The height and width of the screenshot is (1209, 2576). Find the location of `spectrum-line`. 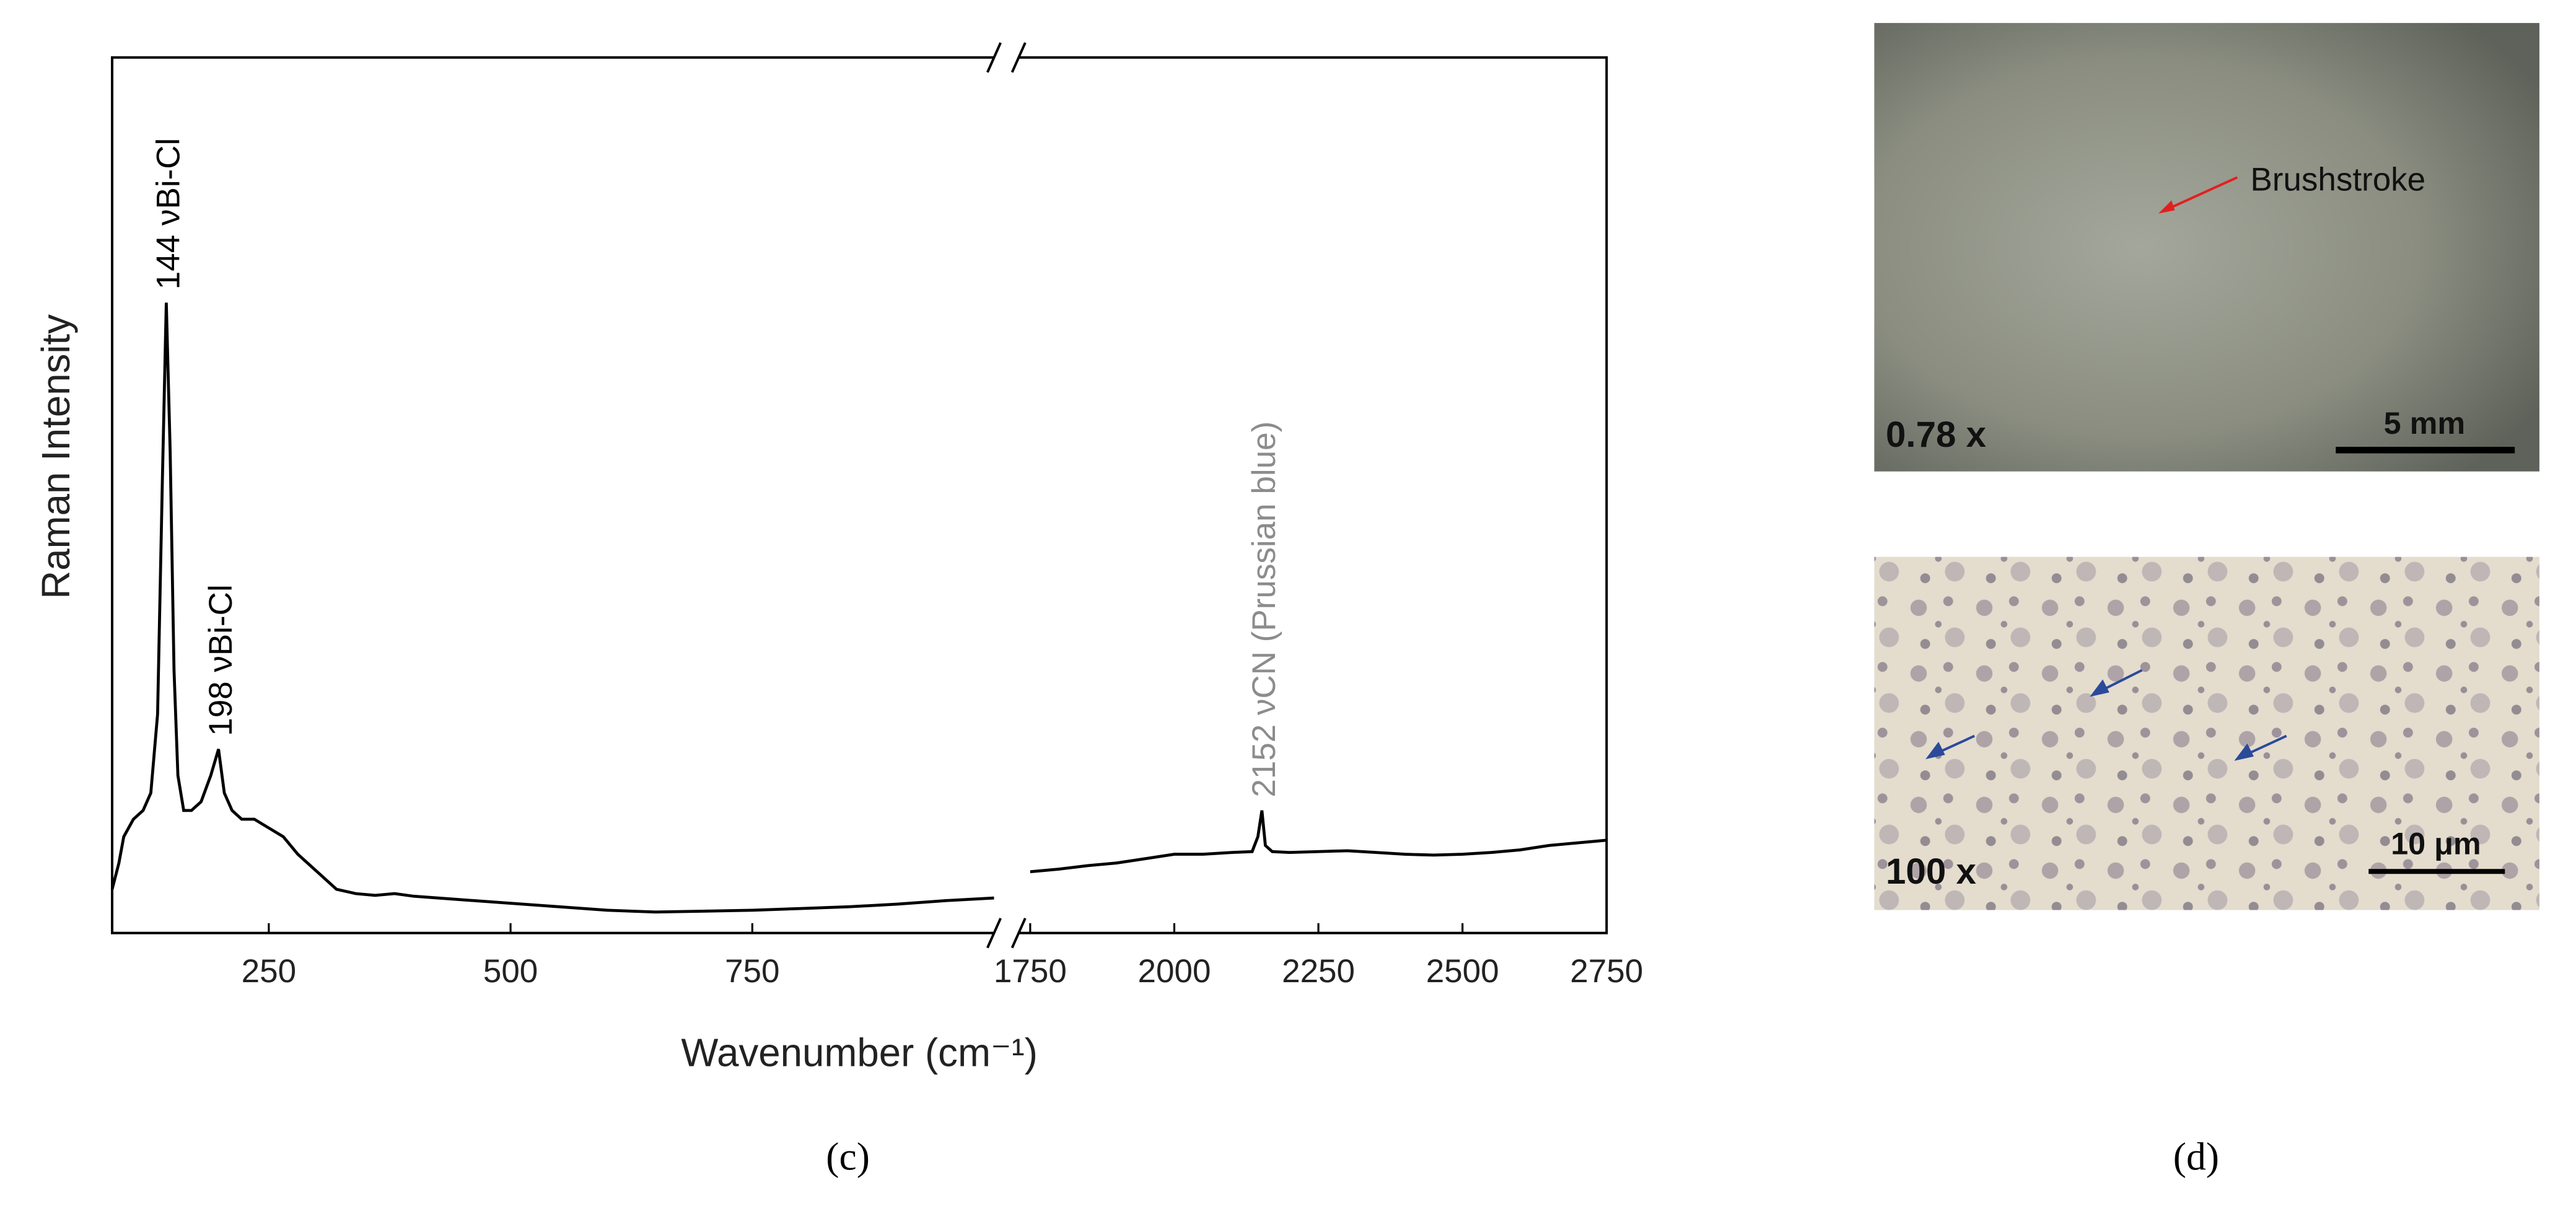

spectrum-line is located at coordinates (1318, 842).